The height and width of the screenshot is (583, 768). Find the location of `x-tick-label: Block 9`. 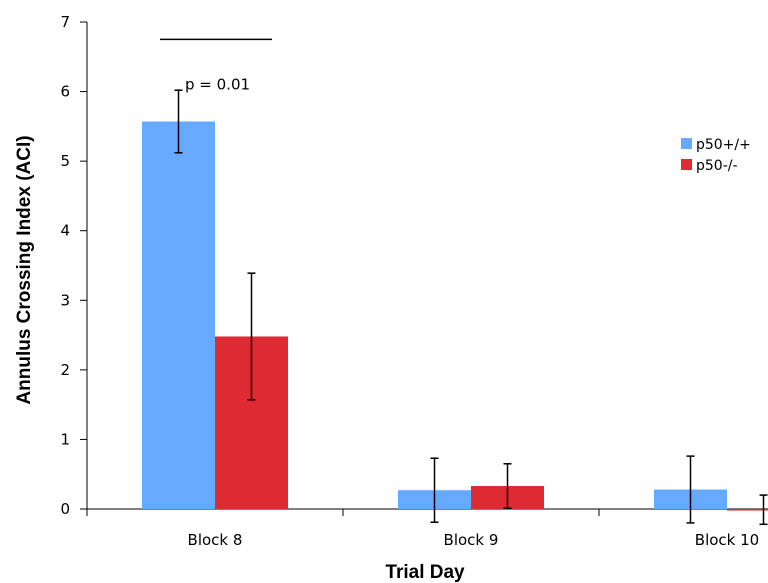

x-tick-label: Block 9 is located at coordinates (471, 540).